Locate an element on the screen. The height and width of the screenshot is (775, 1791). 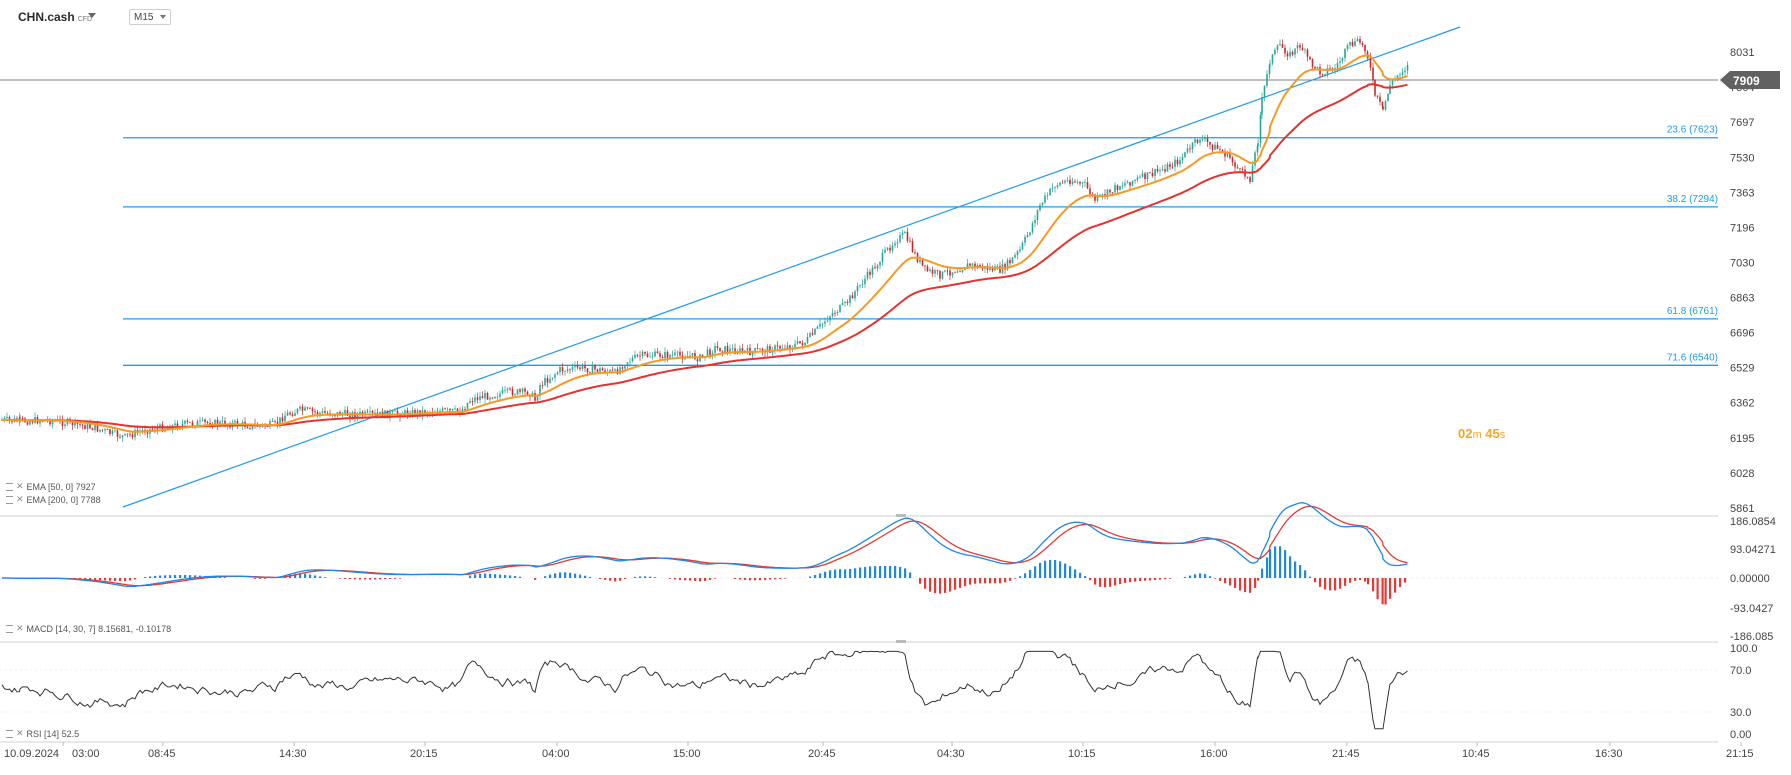
legend-ema-slow: ✕ EMA [200, 0] 7788 is located at coordinates (53, 499).